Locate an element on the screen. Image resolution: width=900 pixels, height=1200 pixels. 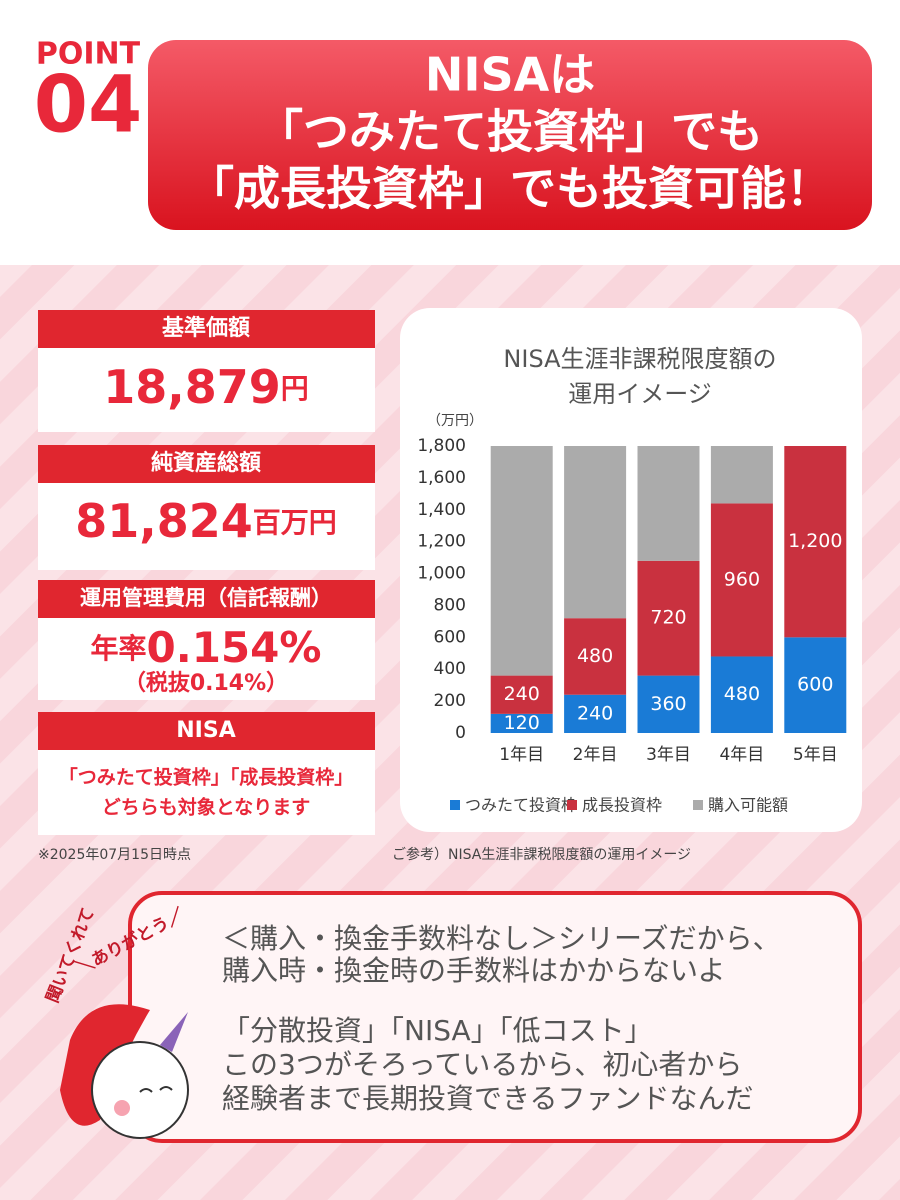
y-tick-label: 400 is located at coordinates (450, 669).